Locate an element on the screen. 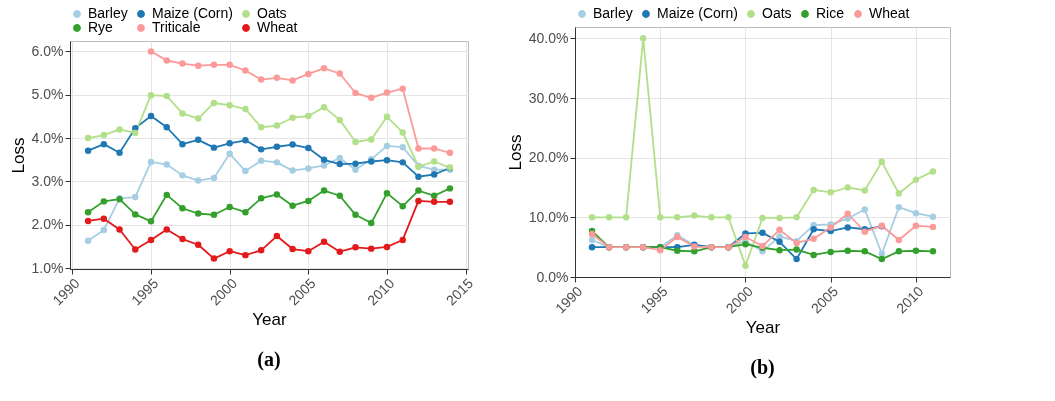 The height and width of the screenshot is (401, 1055). y-axis-title: Loss is located at coordinates (515, 152).